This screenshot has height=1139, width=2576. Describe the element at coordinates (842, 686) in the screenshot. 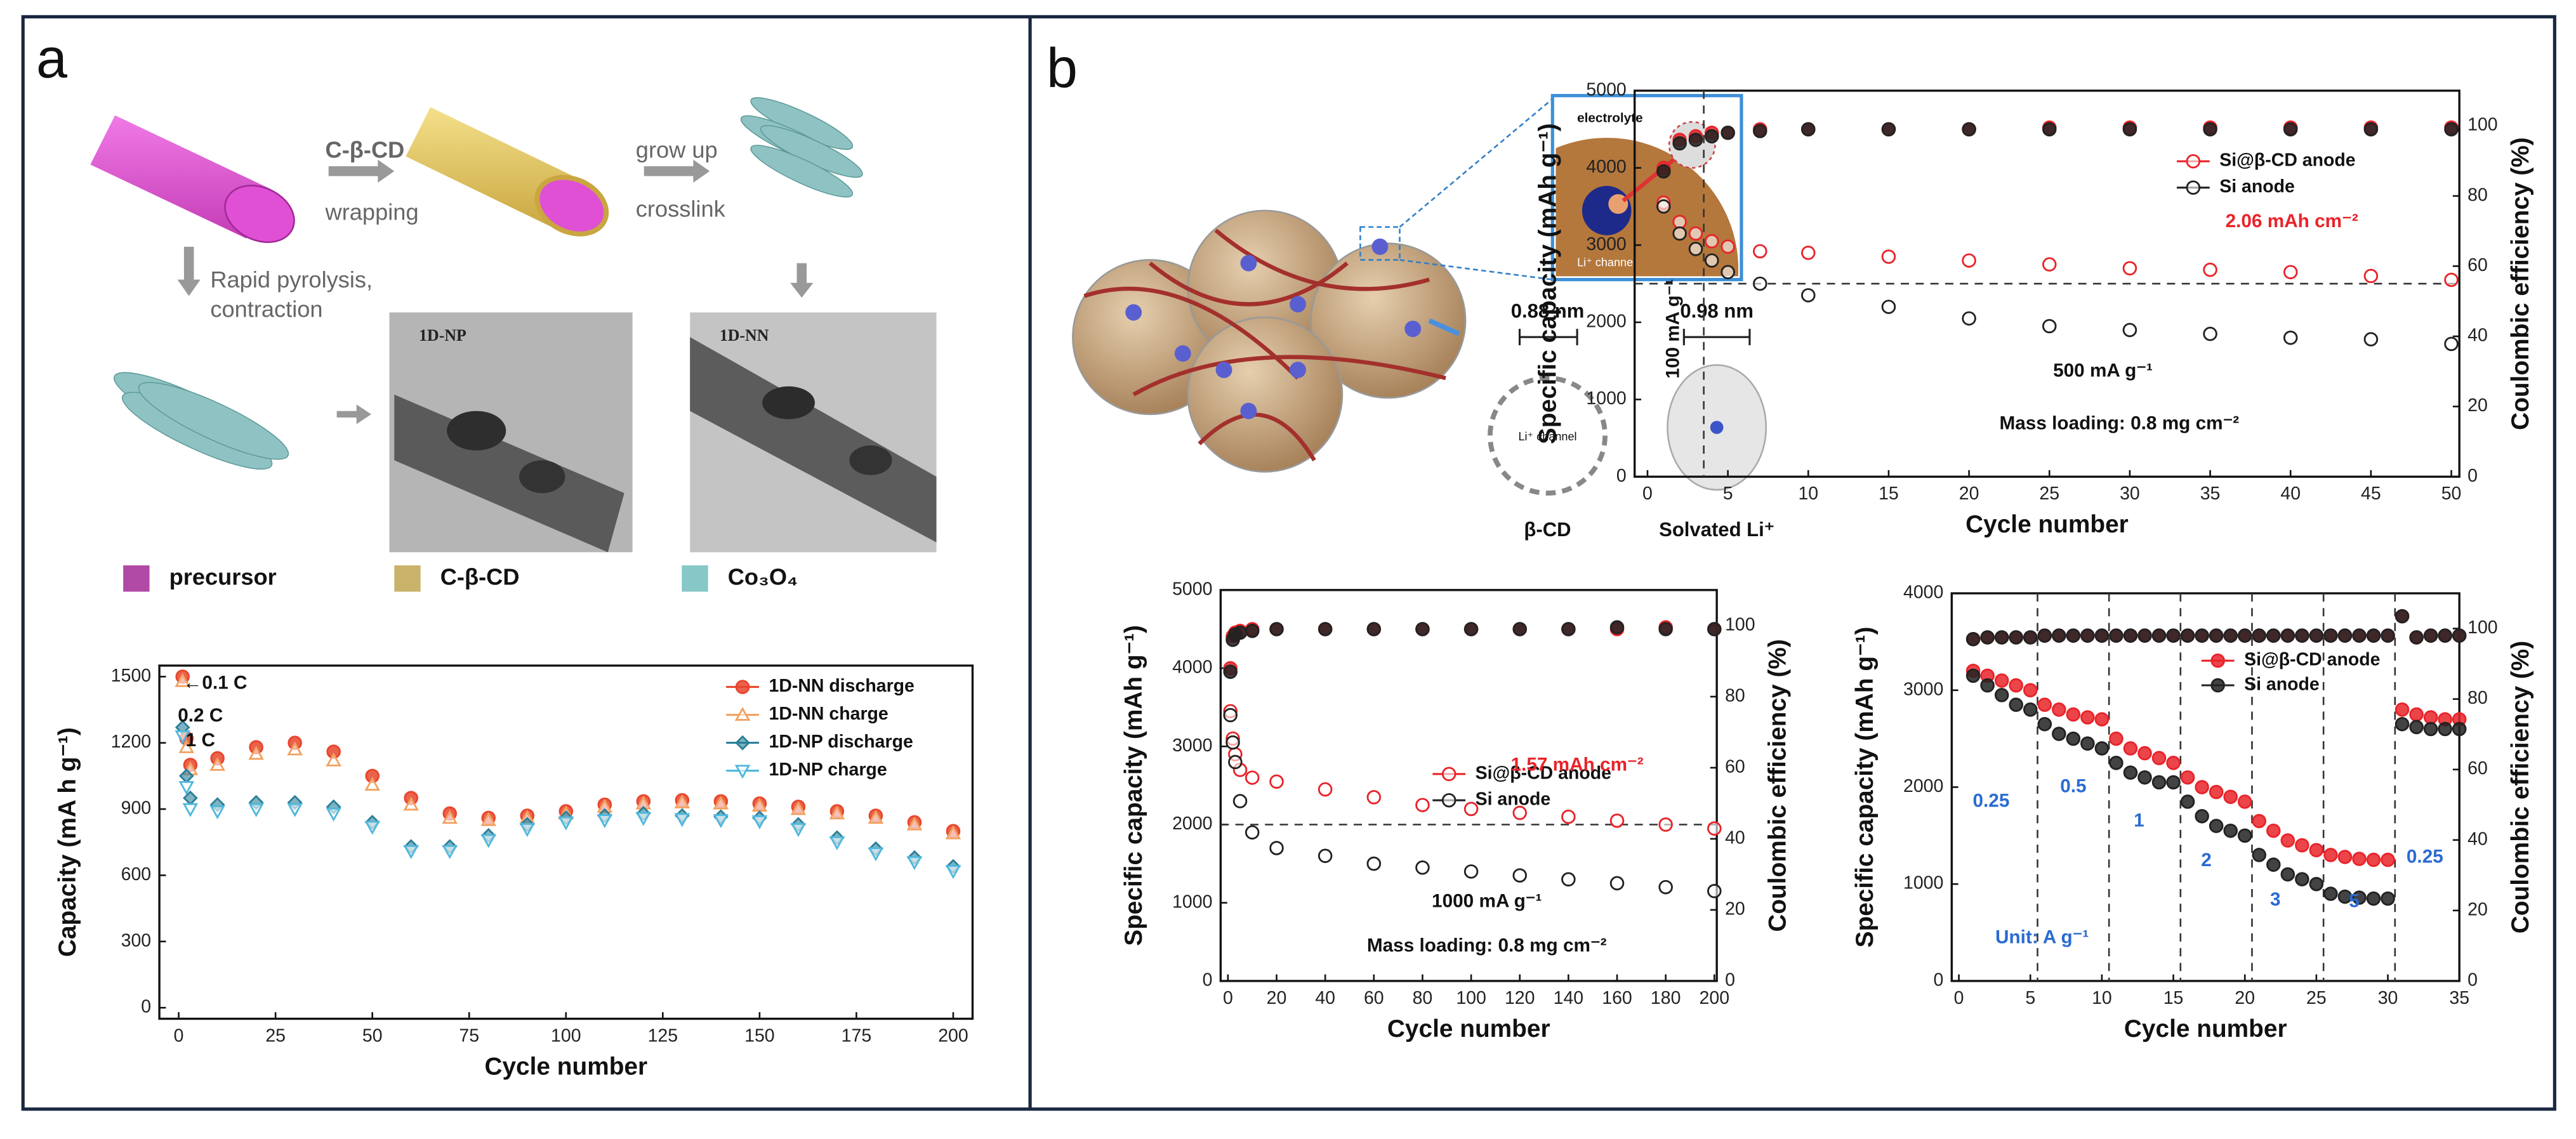

I see `legend-label: 1D-NN discharge` at that location.